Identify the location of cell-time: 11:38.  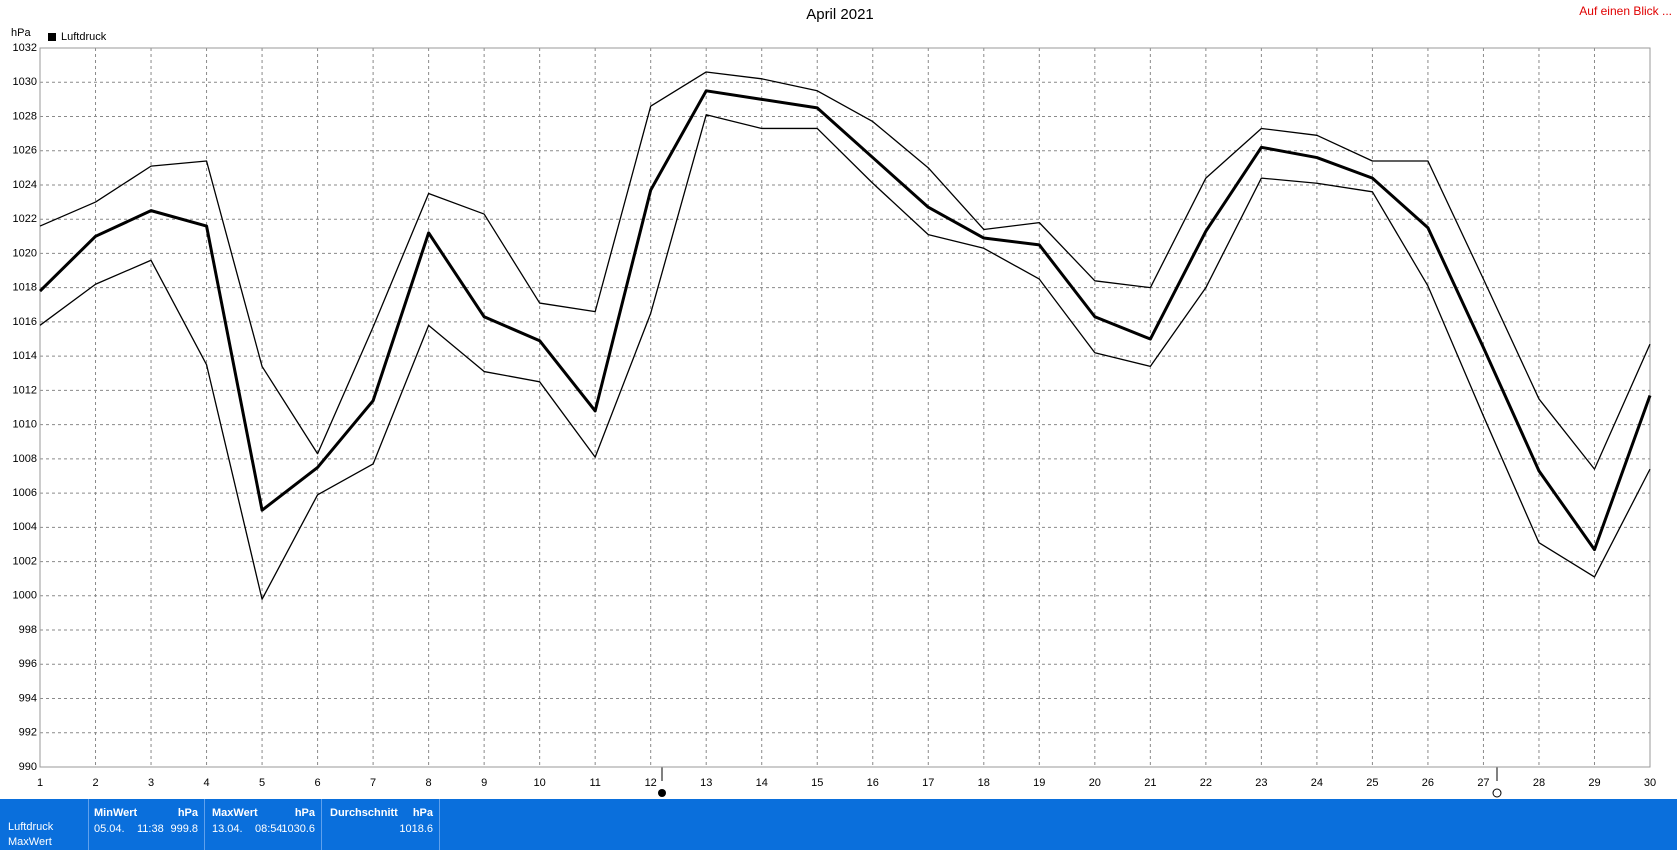
(150, 829).